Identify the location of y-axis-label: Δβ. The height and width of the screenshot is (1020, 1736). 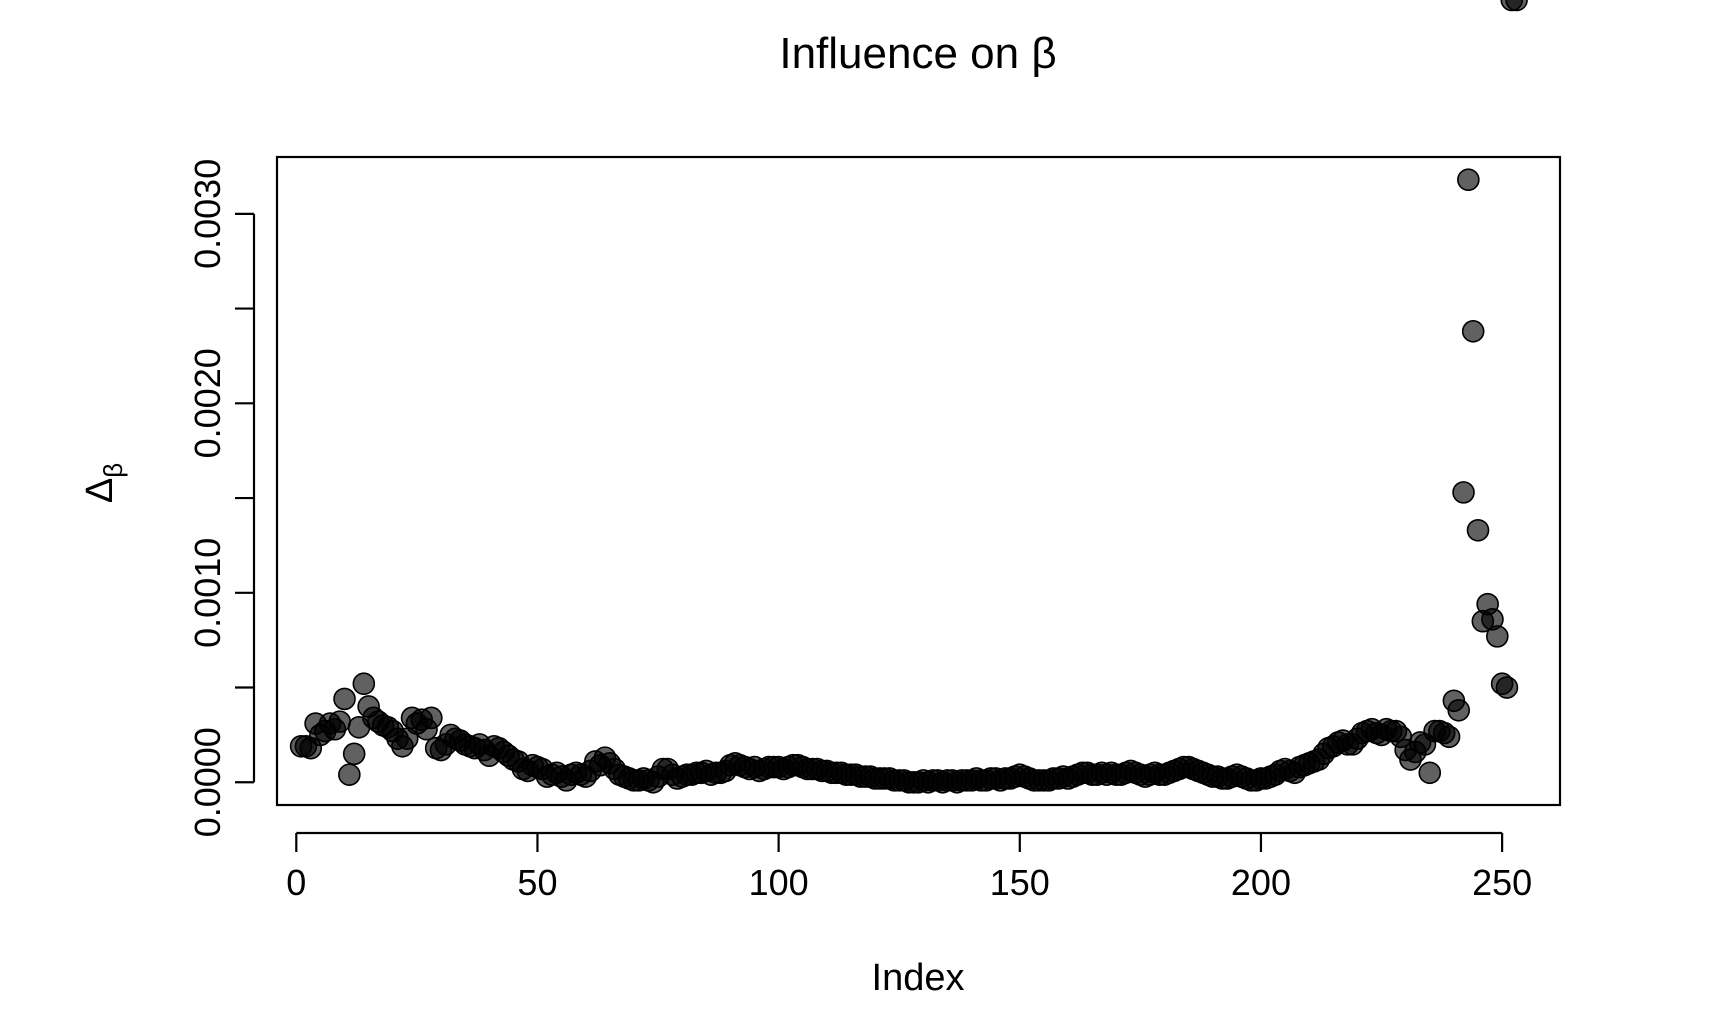
(103, 483).